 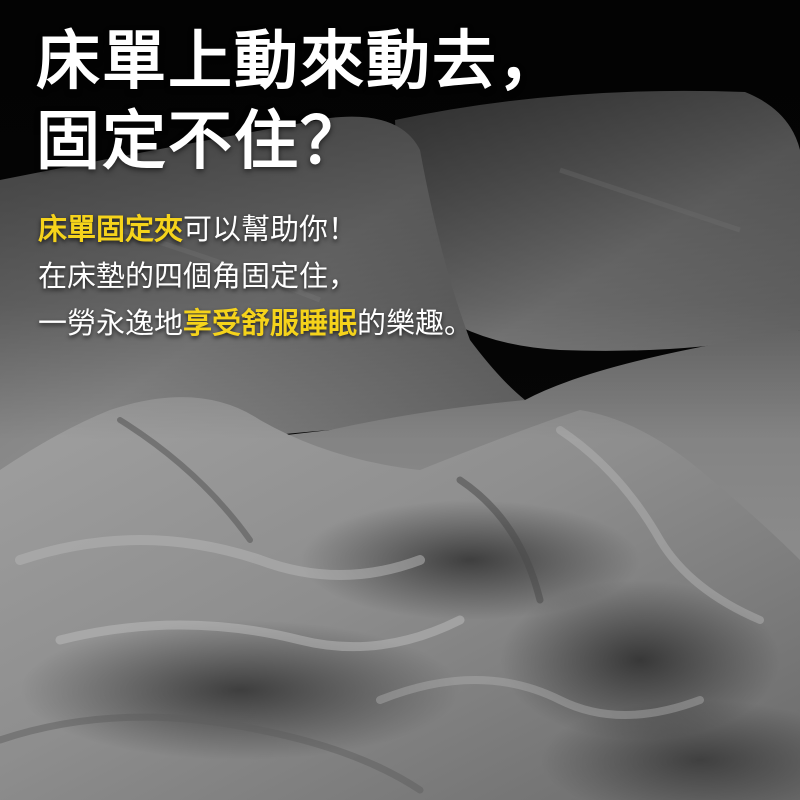 What do you see at coordinates (270, 323) in the screenshot?
I see `benefit-highlight: 享受舒服睡眠` at bounding box center [270, 323].